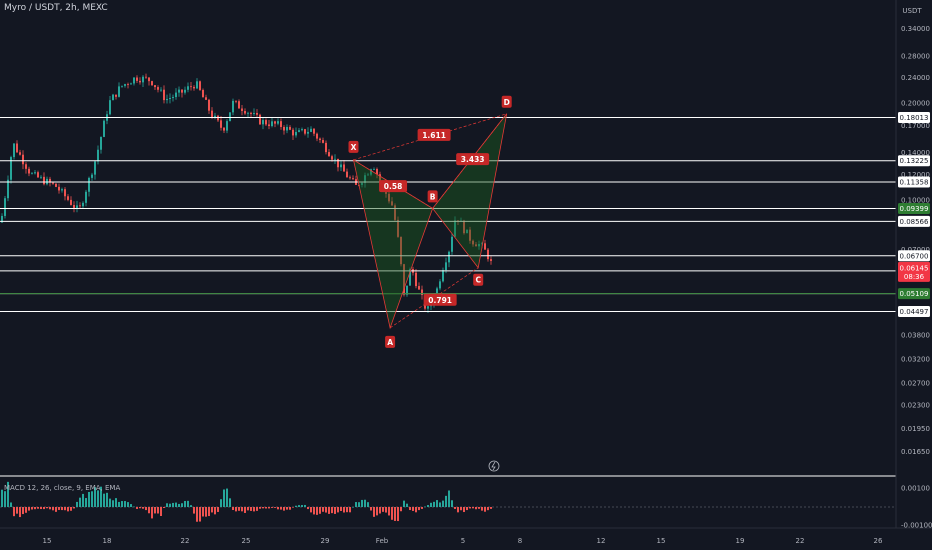 The width and height of the screenshot is (932, 550). What do you see at coordinates (430, 221) in the screenshot?
I see `harmonic-pattern: X A B C D 0.58 0.791 1.611 3.433` at bounding box center [430, 221].